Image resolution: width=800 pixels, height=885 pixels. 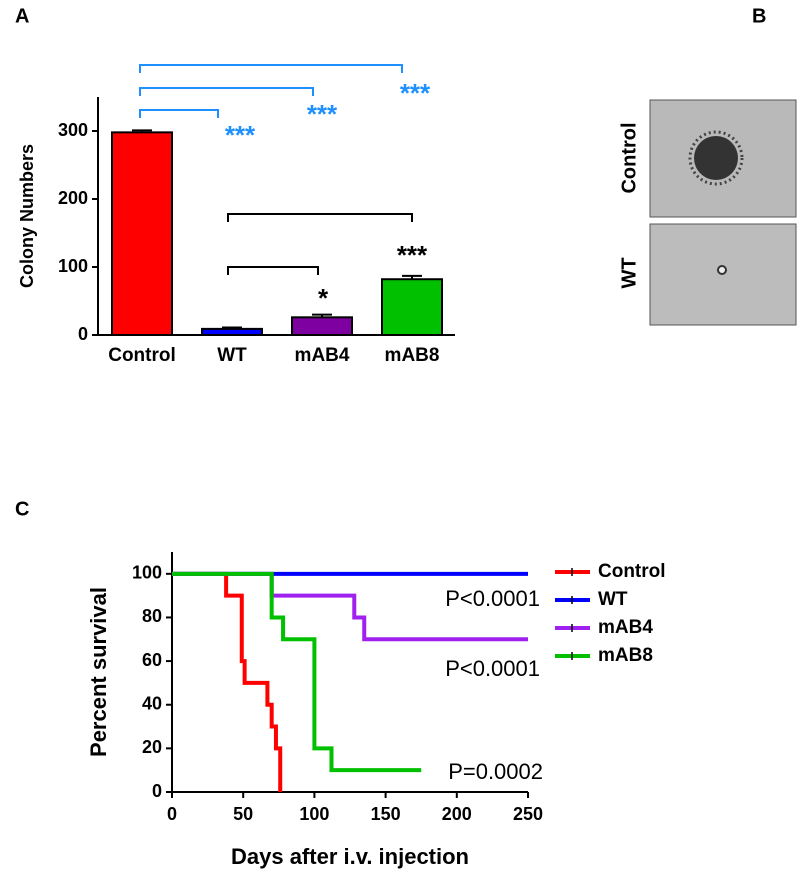 What do you see at coordinates (350, 856) in the screenshot?
I see `x-axis-label: Days after i.v. injection` at bounding box center [350, 856].